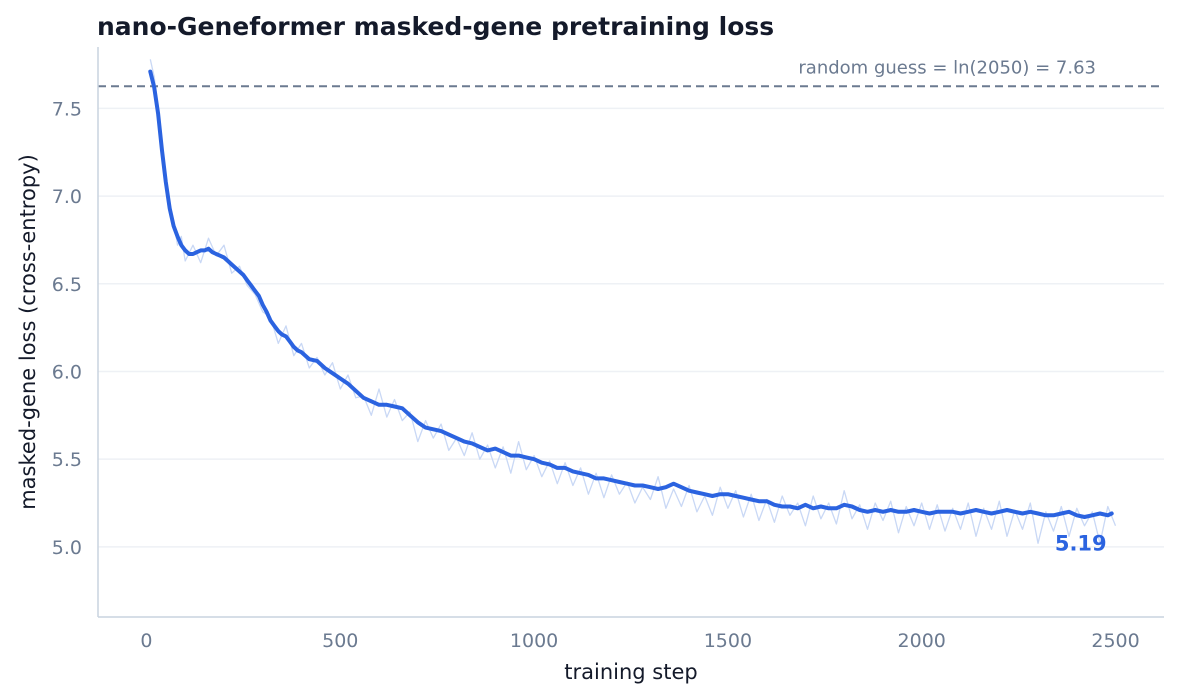  I want to click on y-axis-label: masked-gene loss (cross-entropy), so click(28, 332).